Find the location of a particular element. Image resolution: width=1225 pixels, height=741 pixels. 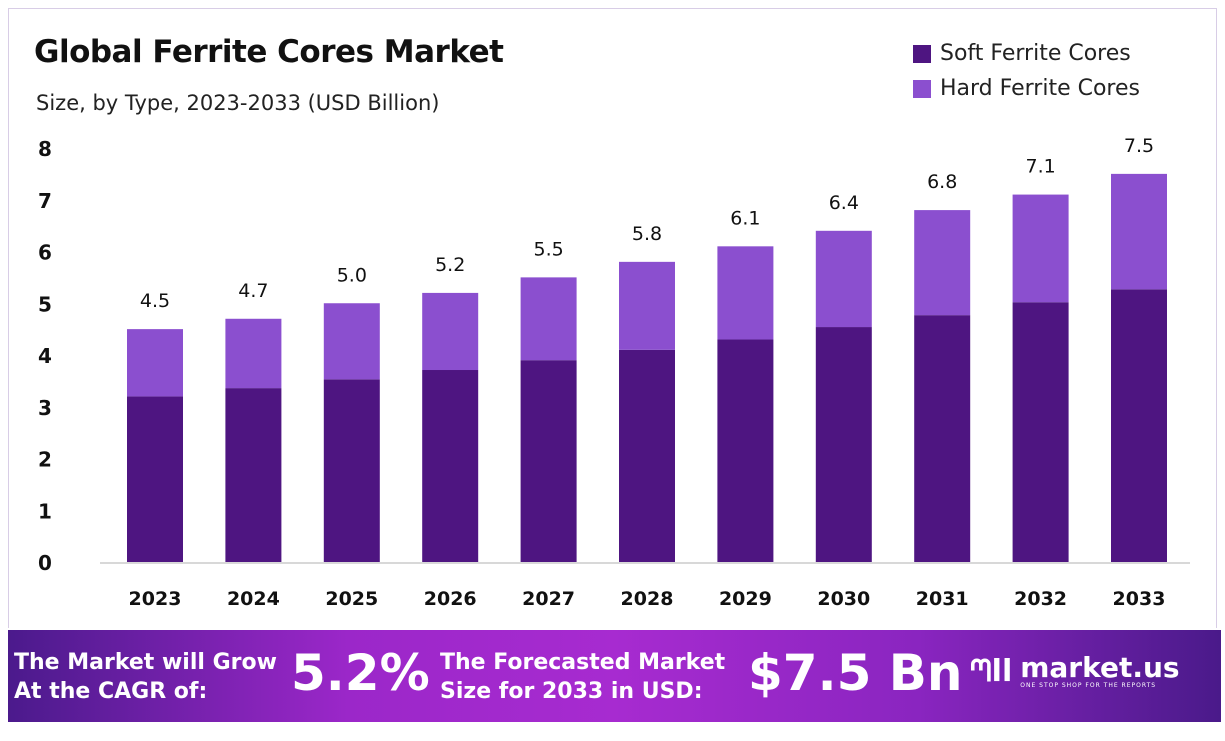

bar-hard-2032 is located at coordinates (1040, 248).